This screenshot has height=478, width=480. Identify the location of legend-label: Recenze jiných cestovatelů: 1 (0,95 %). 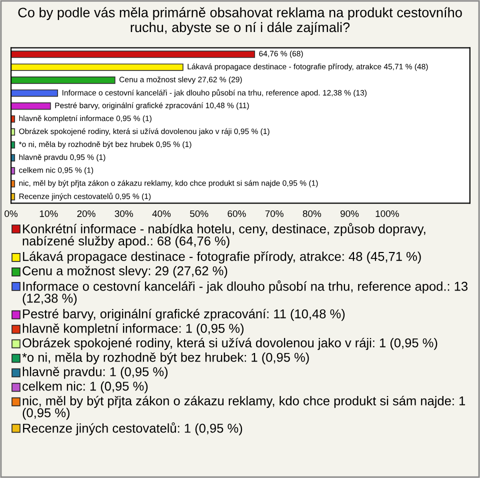
(132, 429).